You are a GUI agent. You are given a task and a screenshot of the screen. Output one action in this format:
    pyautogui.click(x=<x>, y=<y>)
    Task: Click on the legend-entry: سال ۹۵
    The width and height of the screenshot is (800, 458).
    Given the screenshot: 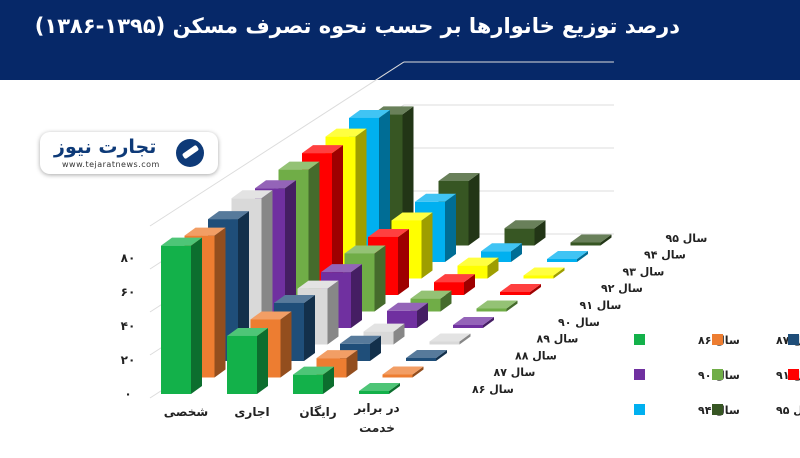 What is the action you would take?
    pyautogui.click(x=756, y=410)
    